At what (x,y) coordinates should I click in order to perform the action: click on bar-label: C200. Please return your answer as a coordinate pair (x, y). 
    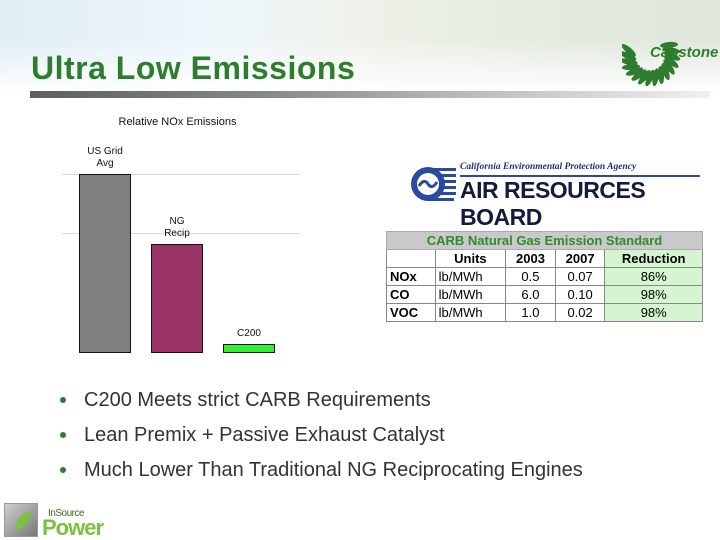
    Looking at the image, I should click on (249, 333).